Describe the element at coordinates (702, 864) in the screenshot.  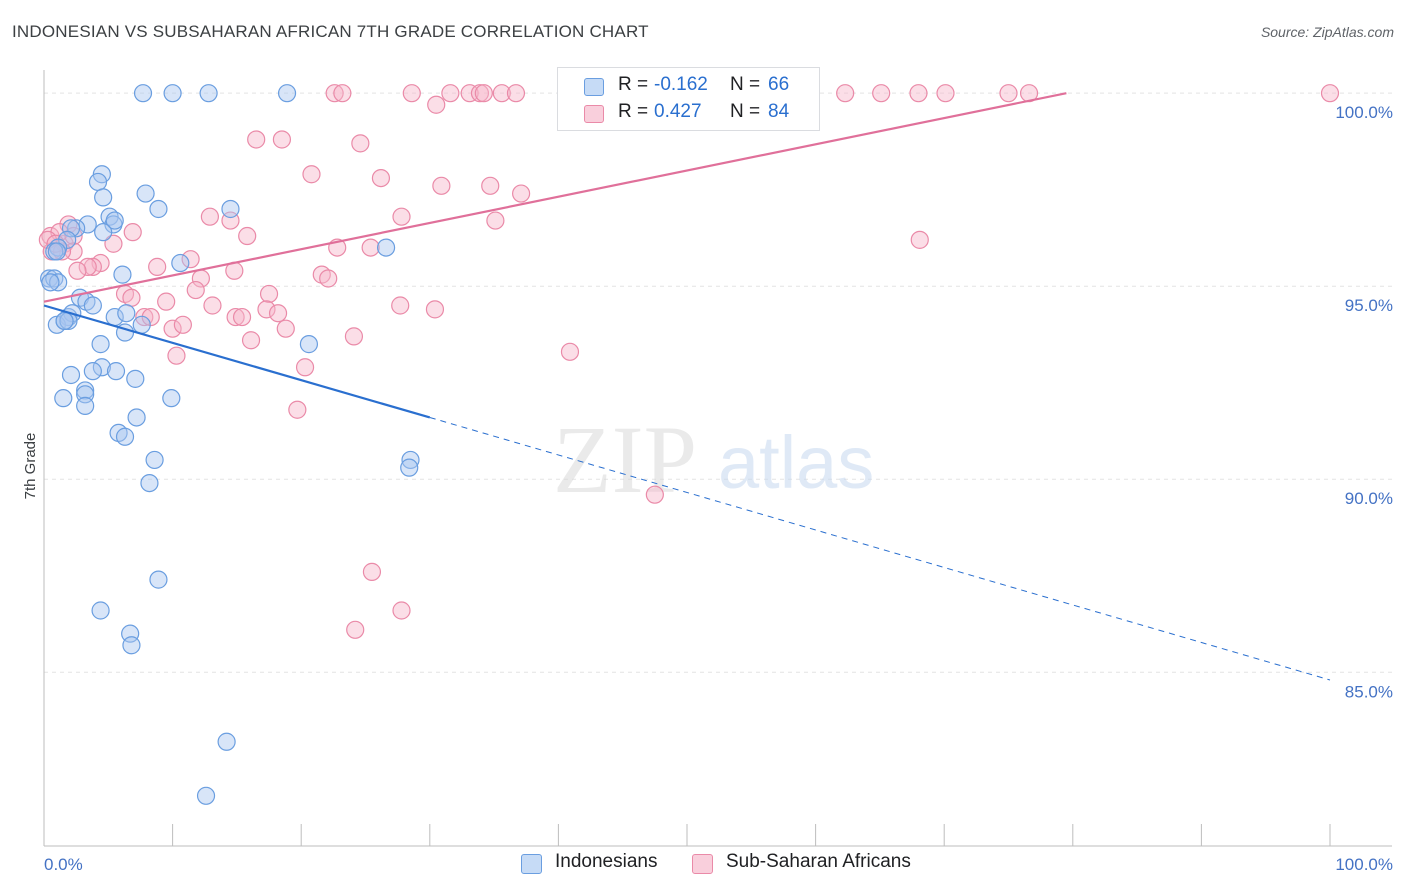
I see `subsaharan-legend-swatch` at that location.